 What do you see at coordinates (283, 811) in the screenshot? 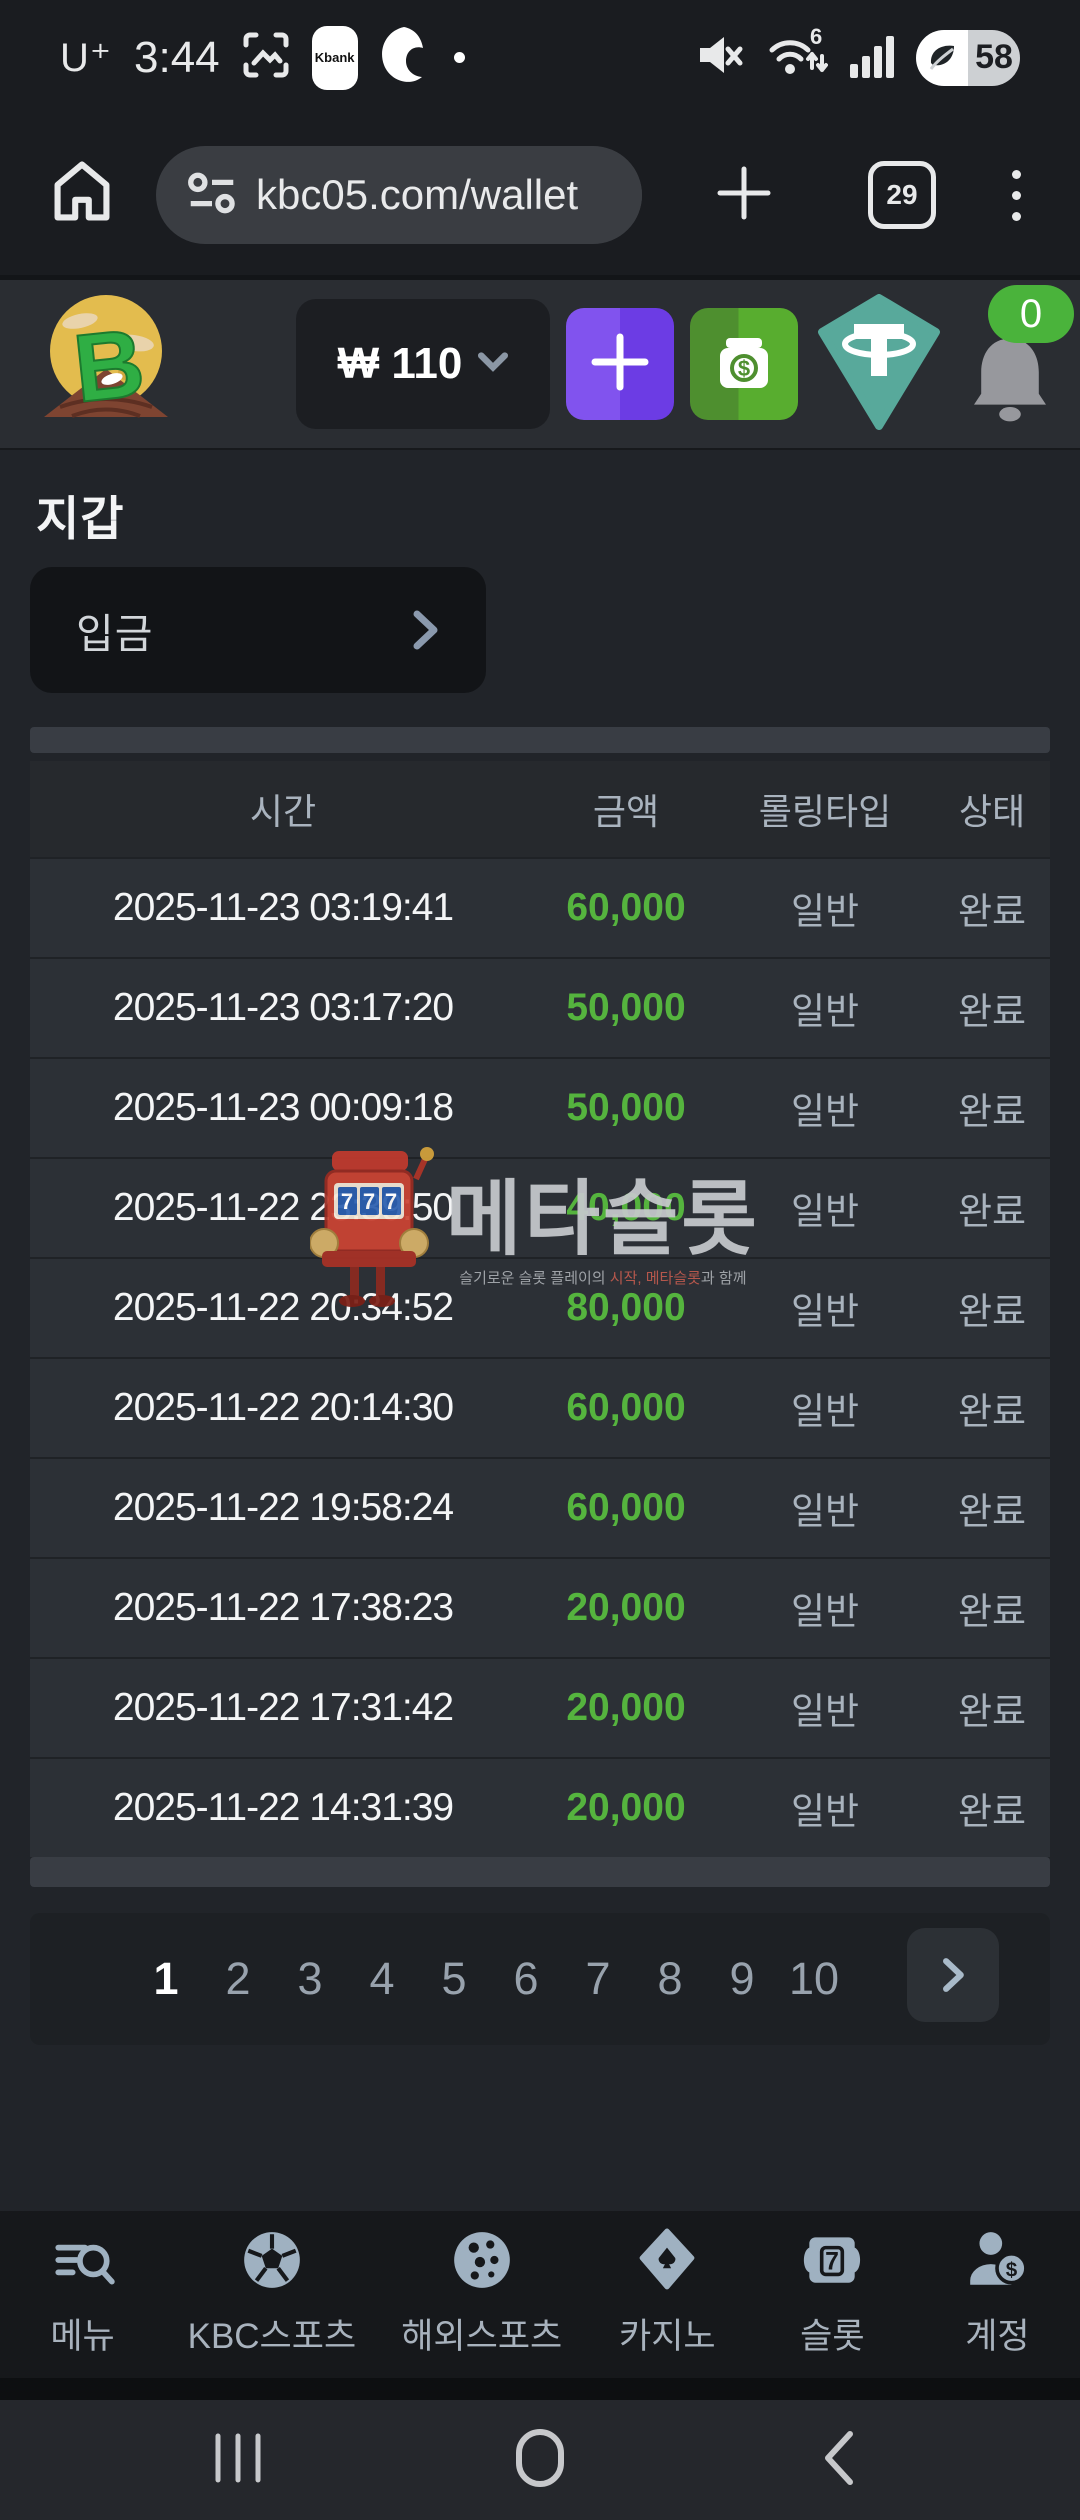
I see `column-header-time: 시간` at bounding box center [283, 811].